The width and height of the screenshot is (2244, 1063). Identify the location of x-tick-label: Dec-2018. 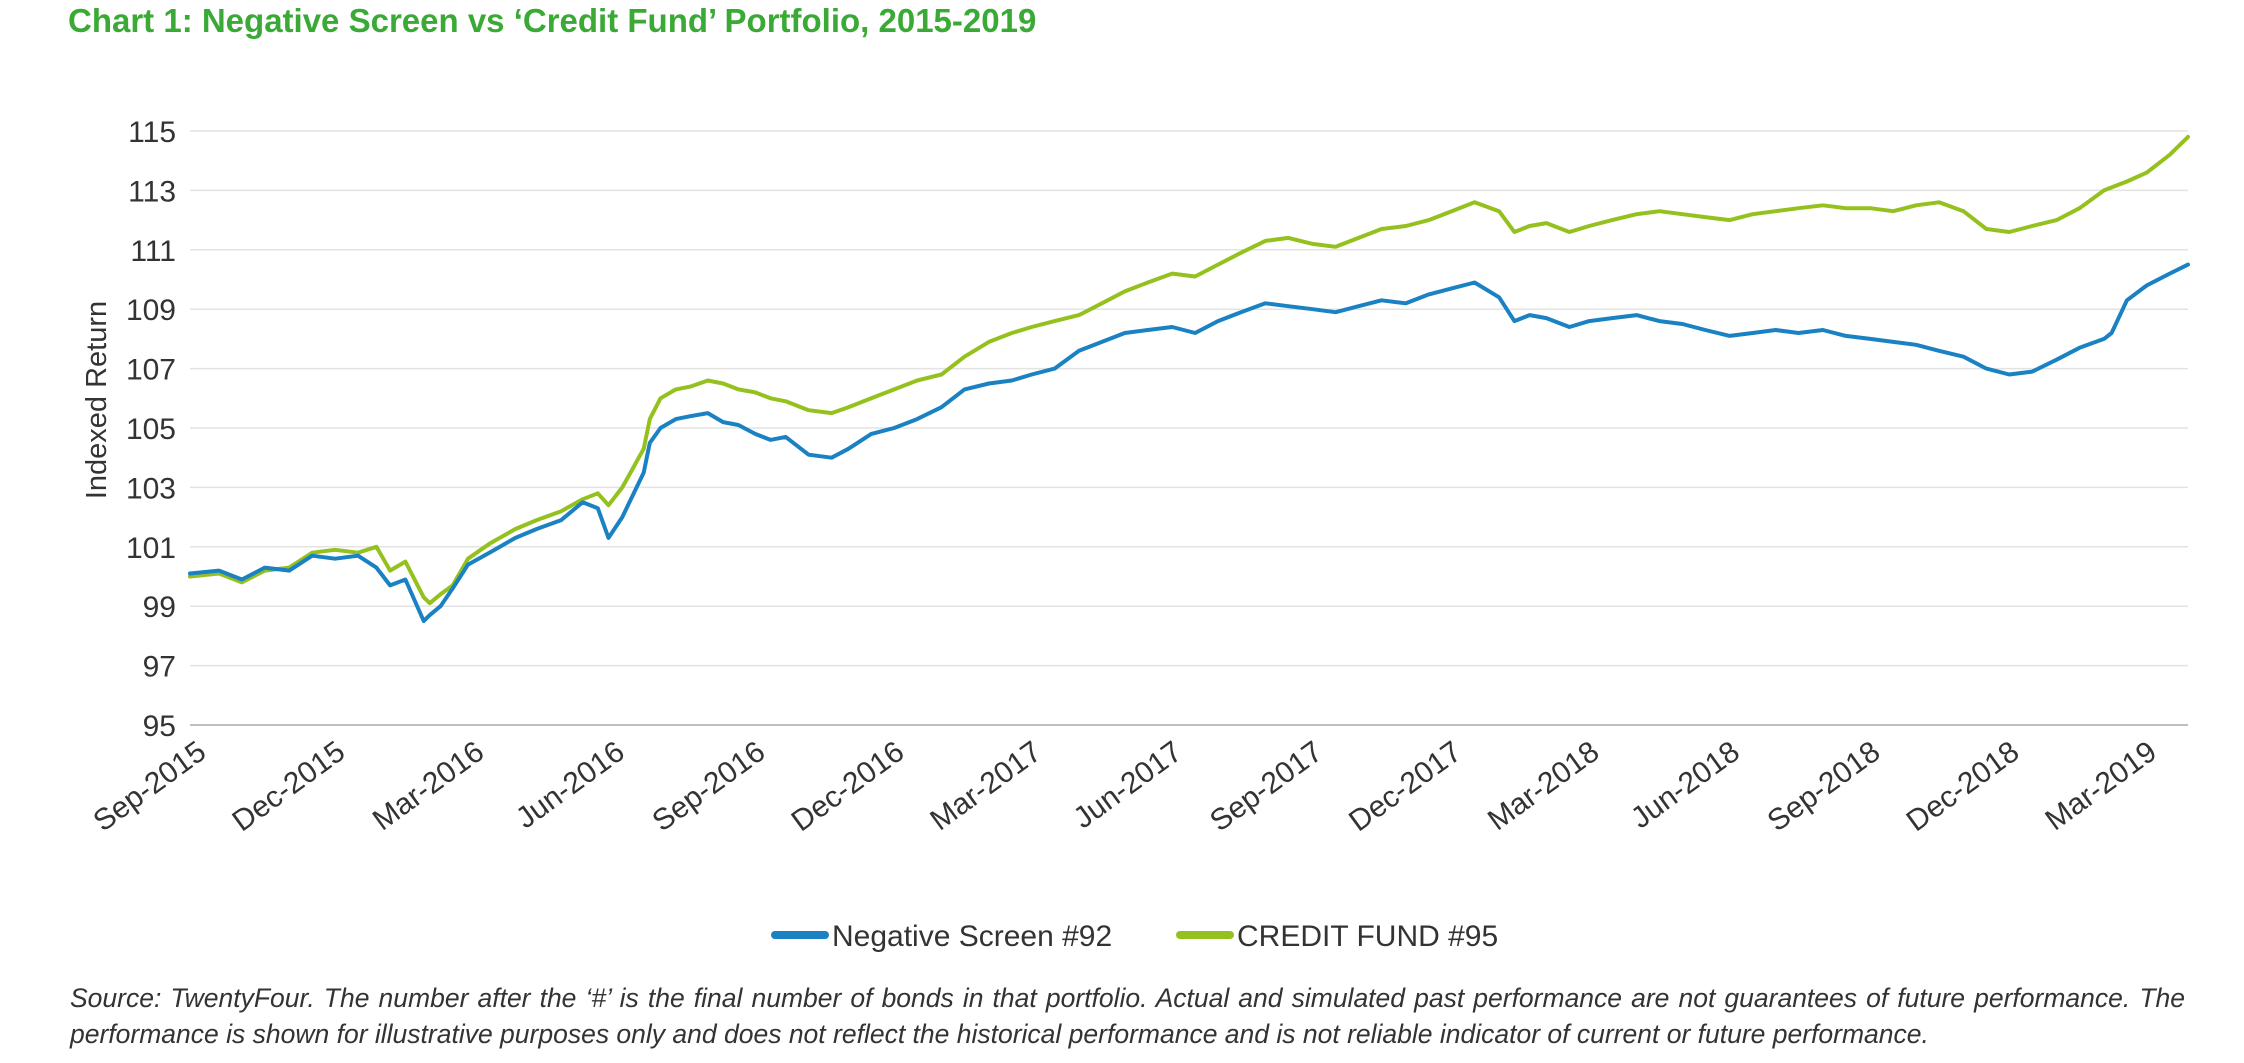
(1963, 786).